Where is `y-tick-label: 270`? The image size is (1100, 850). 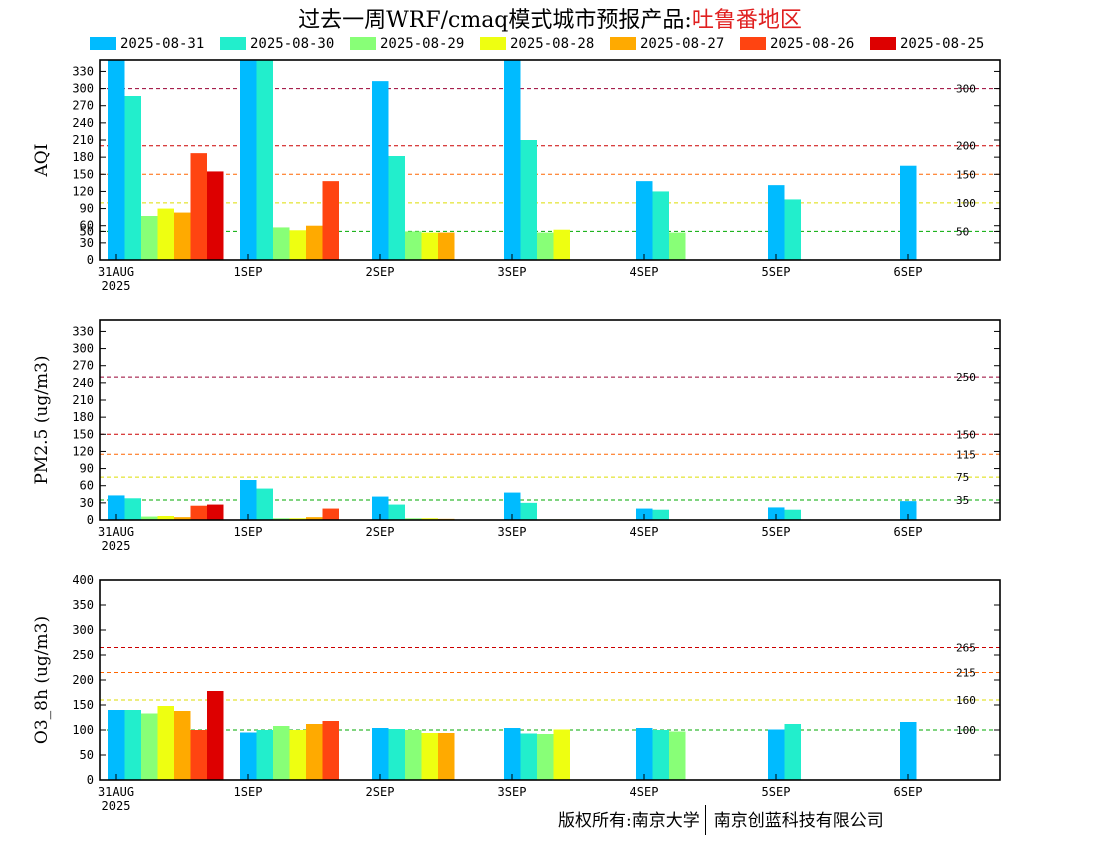
y-tick-label: 270 is located at coordinates (83, 106).